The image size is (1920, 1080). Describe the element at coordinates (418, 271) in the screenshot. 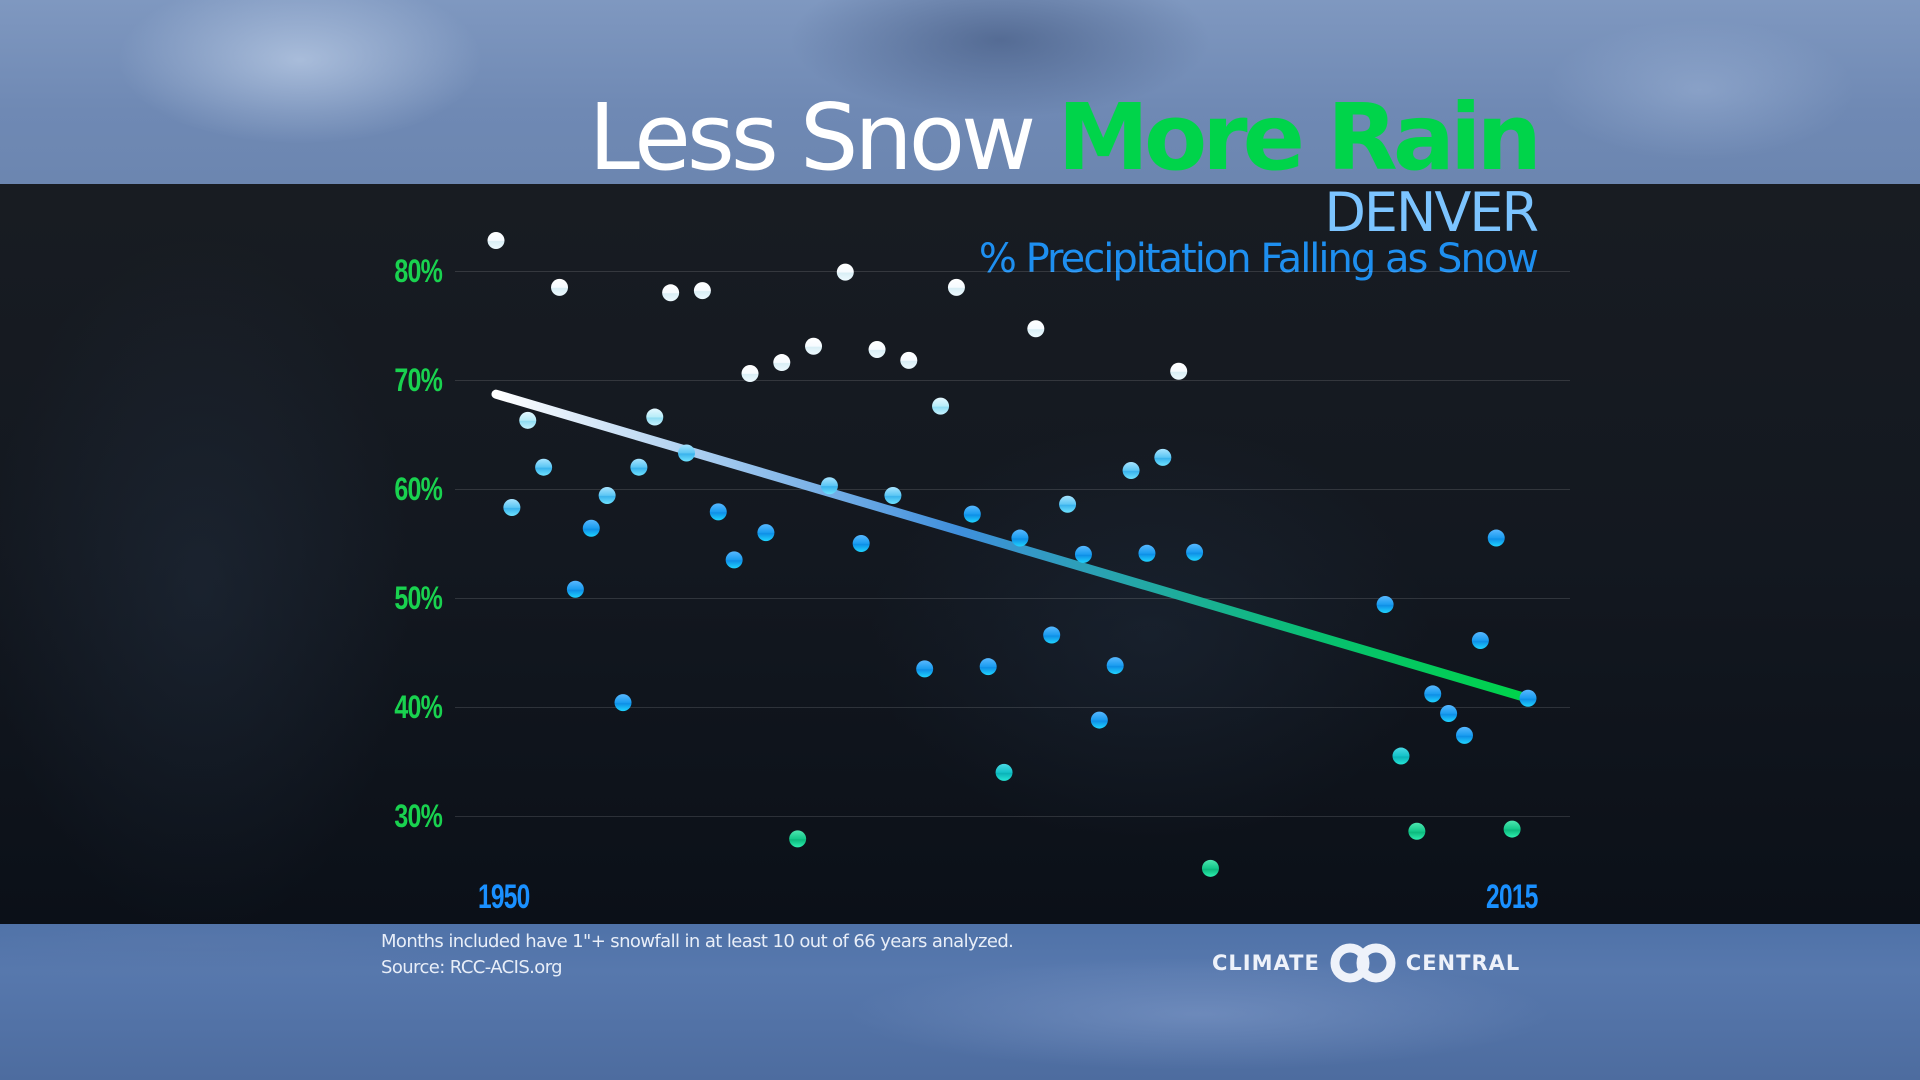

I see `y-tick-80: 80%` at that location.